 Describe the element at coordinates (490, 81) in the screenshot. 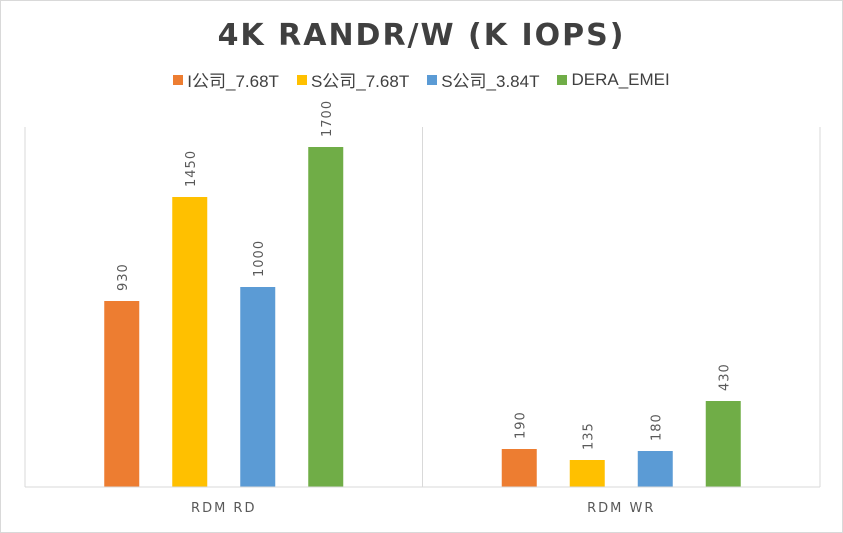

I see `legend-label: S公司_3.84T` at that location.